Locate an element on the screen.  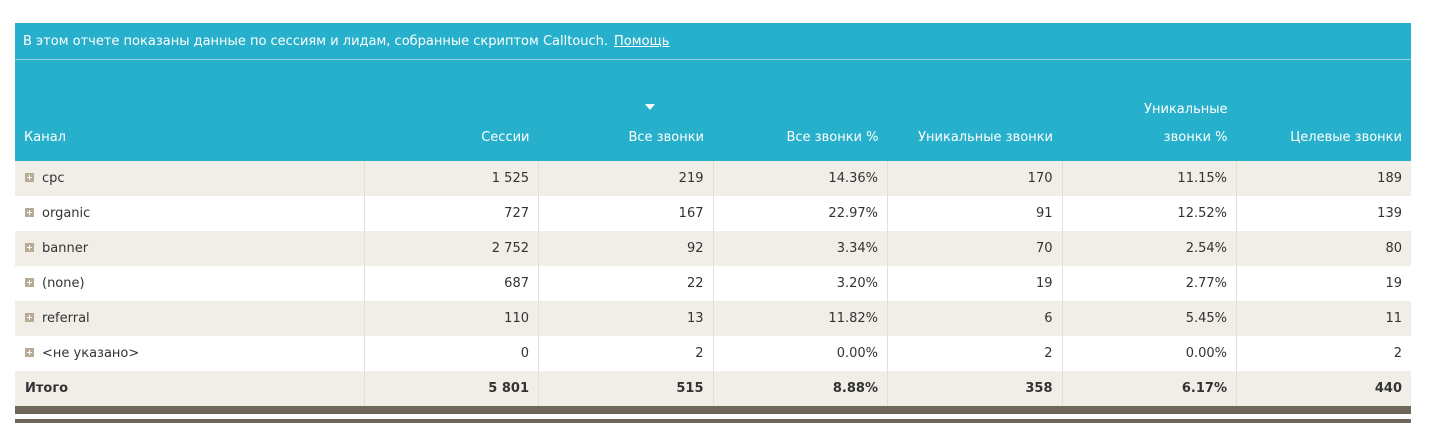
col-header-unique-calls-pct: Уникальные звонки % is located at coordinates (1149, 110).